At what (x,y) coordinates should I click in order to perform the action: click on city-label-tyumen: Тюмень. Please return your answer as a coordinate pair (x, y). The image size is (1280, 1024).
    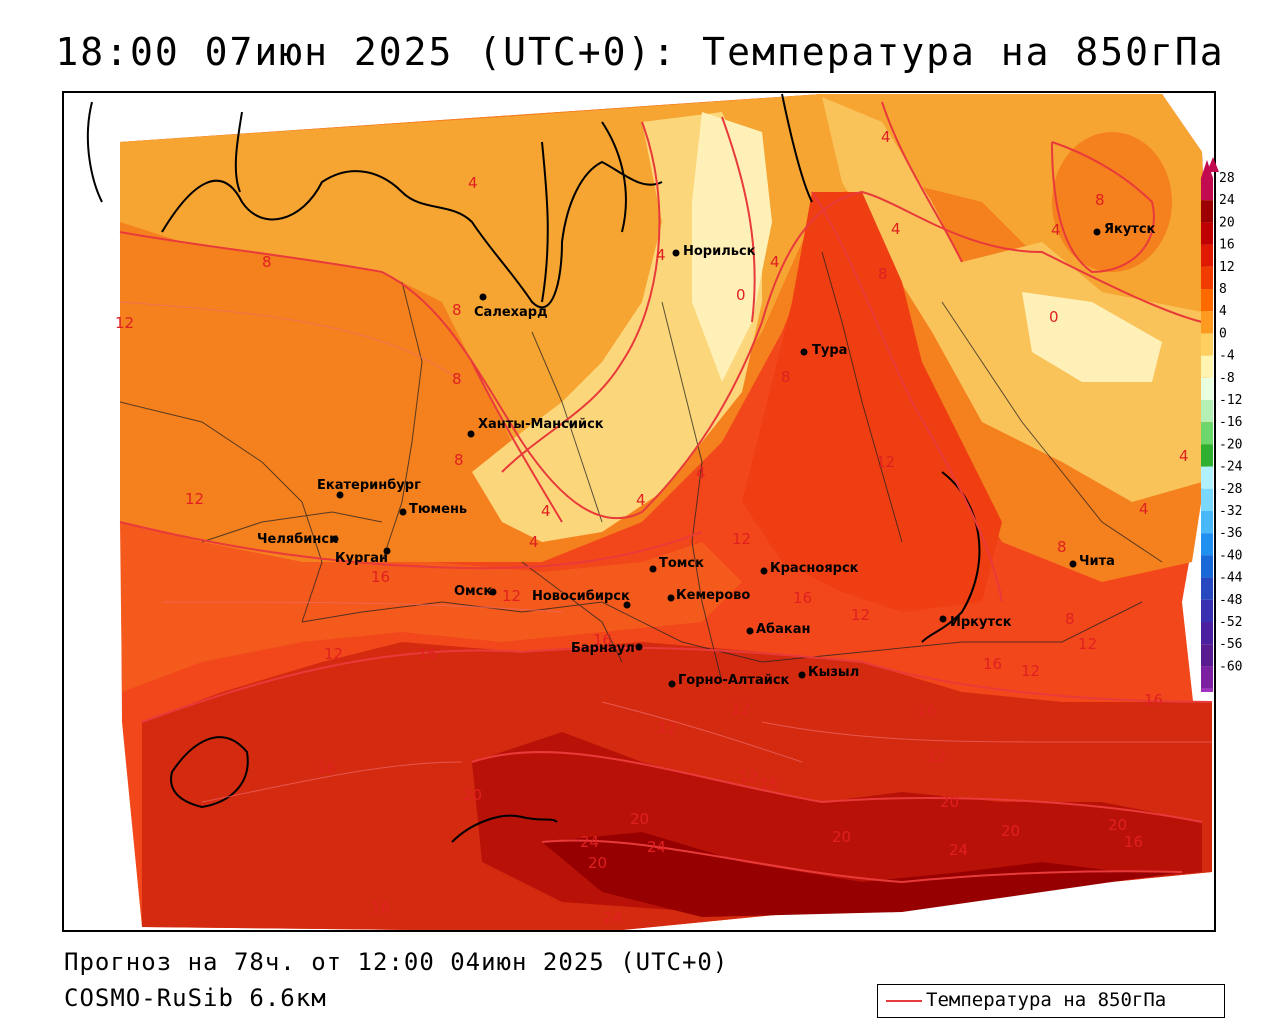
    Looking at the image, I should click on (438, 509).